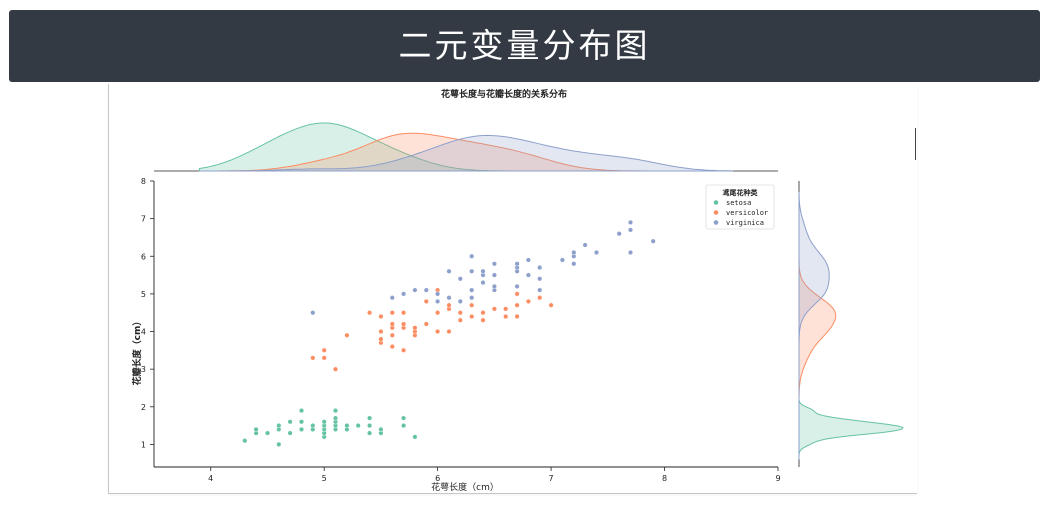 This screenshot has height=515, width=1041. I want to click on y-tick-label: 6, so click(143, 256).